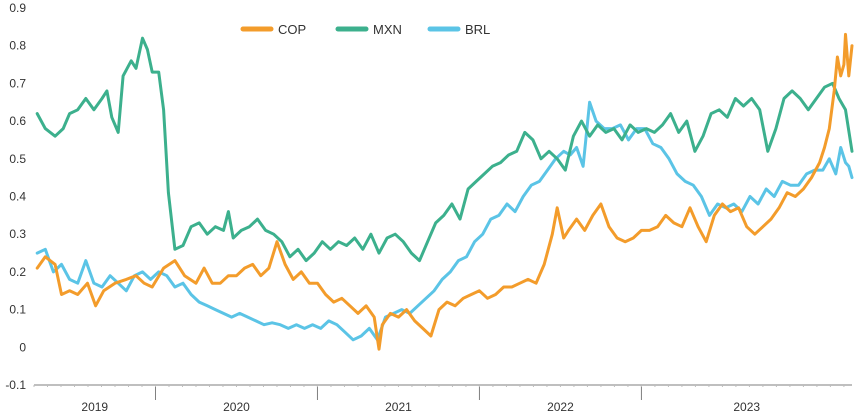  Describe the element at coordinates (17, 8) in the screenshot. I see `y-tick-label: 0.9` at that location.